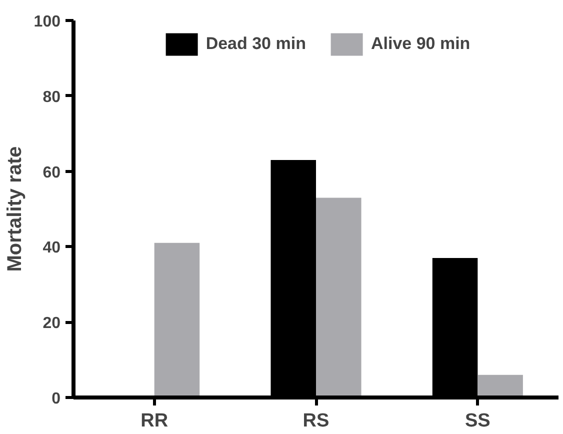 This screenshot has height=434, width=563. What do you see at coordinates (420, 44) in the screenshot?
I see `legend-label: Alive 90 min` at bounding box center [420, 44].